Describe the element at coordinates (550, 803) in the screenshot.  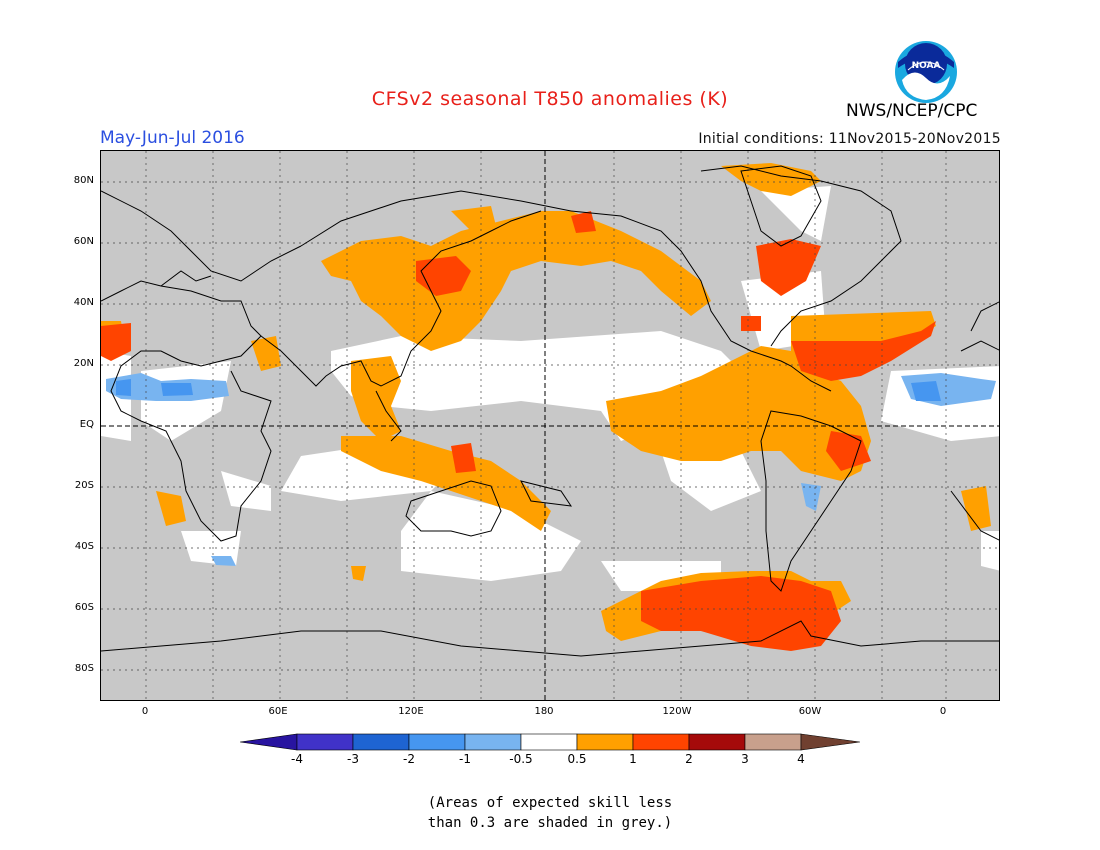
I see `skill-note-line1: (Areas of expected skill less` at that location.